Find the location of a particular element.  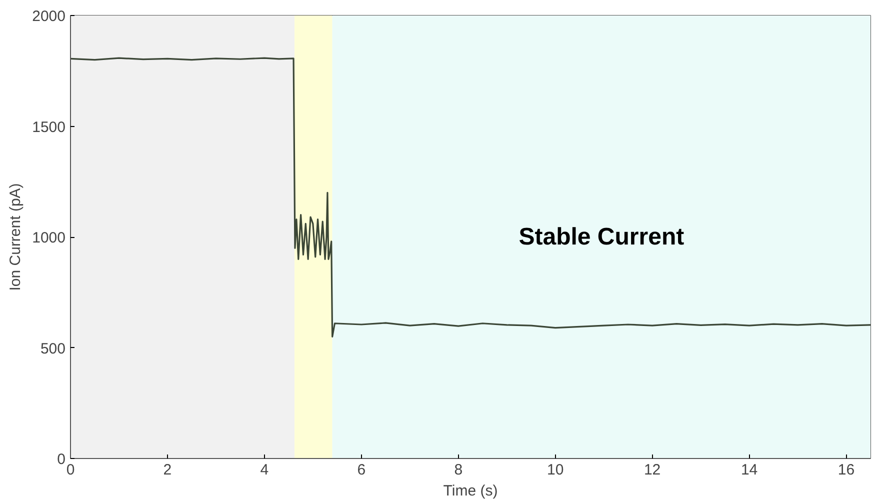

x-tick-label: 8 is located at coordinates (458, 470).